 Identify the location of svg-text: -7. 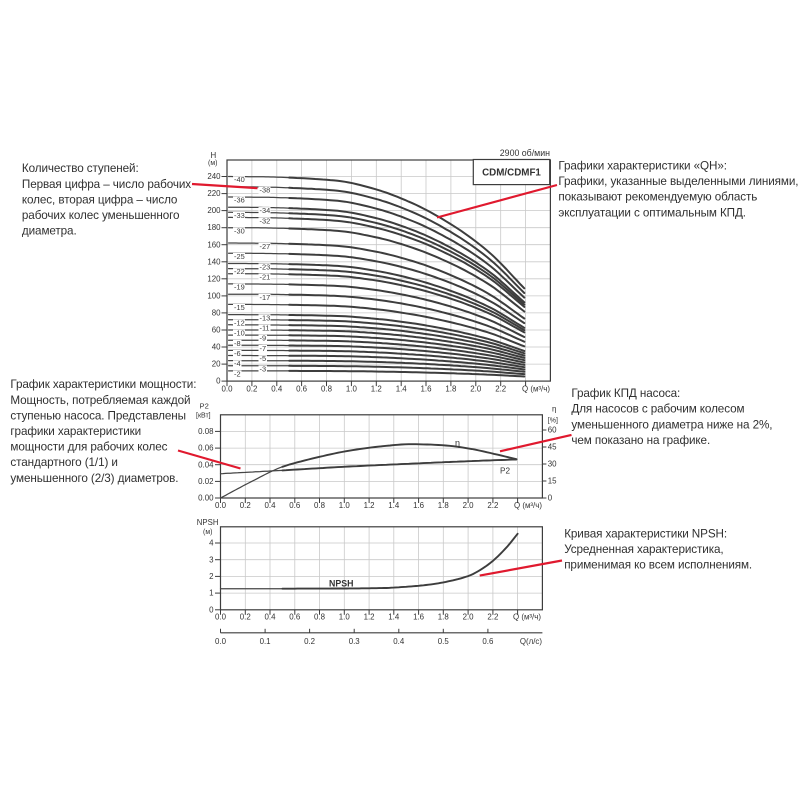
(263, 348).